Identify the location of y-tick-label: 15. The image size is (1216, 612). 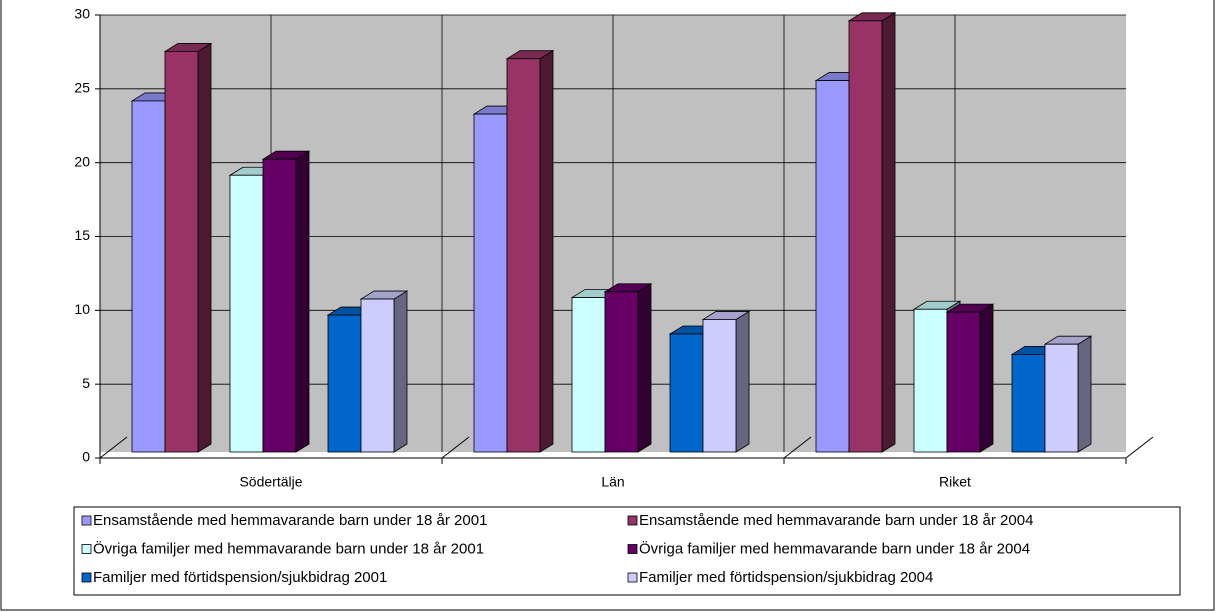
(82, 235).